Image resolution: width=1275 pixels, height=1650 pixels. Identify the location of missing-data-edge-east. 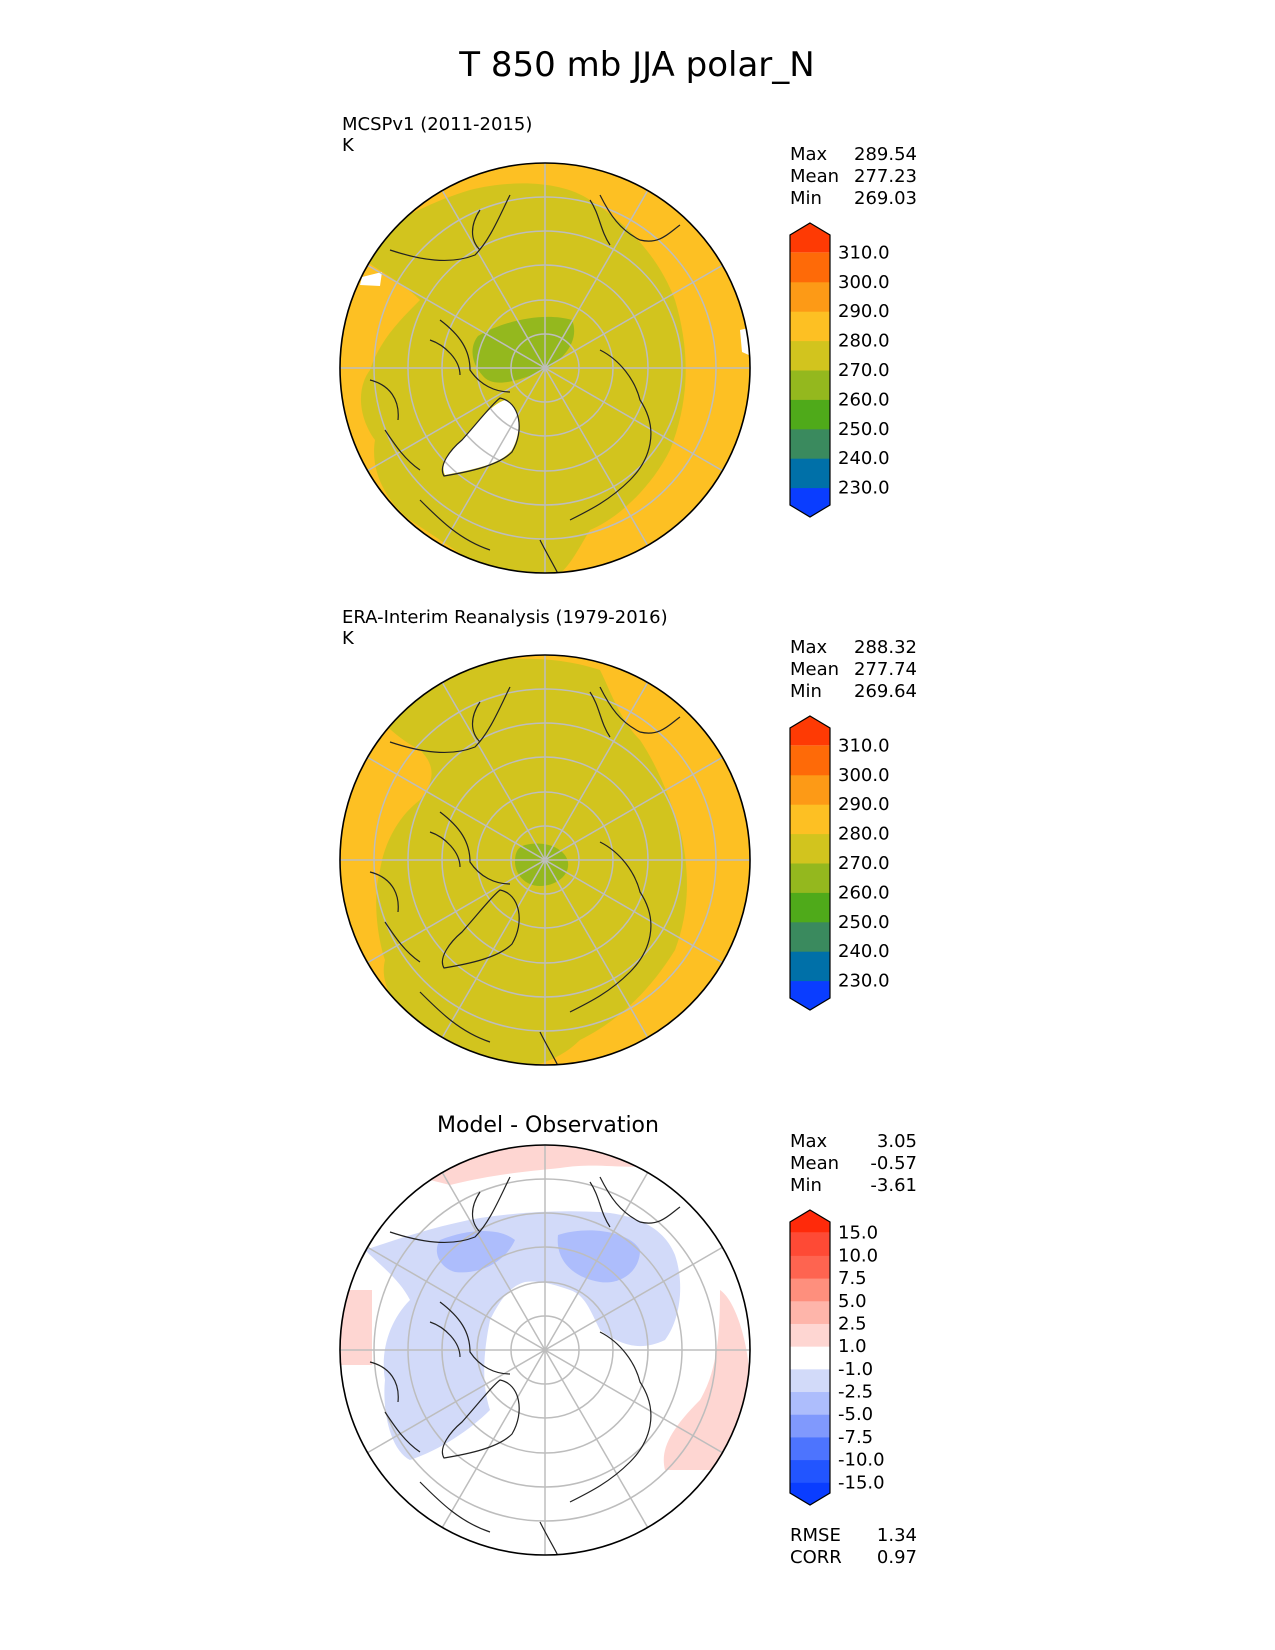
(745, 342).